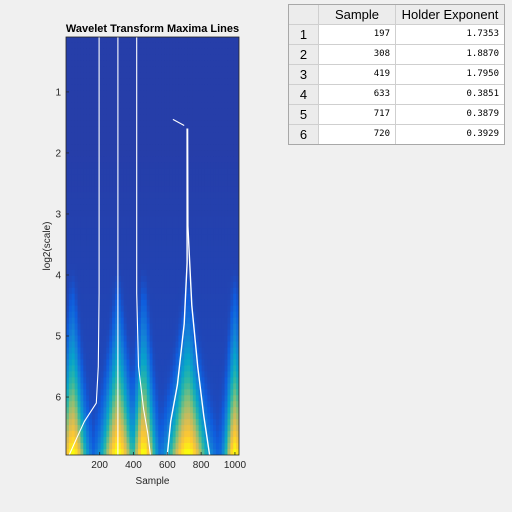 The image size is (512, 512). What do you see at coordinates (357, 134) in the screenshot?
I see `sample-cell: 720` at bounding box center [357, 134].